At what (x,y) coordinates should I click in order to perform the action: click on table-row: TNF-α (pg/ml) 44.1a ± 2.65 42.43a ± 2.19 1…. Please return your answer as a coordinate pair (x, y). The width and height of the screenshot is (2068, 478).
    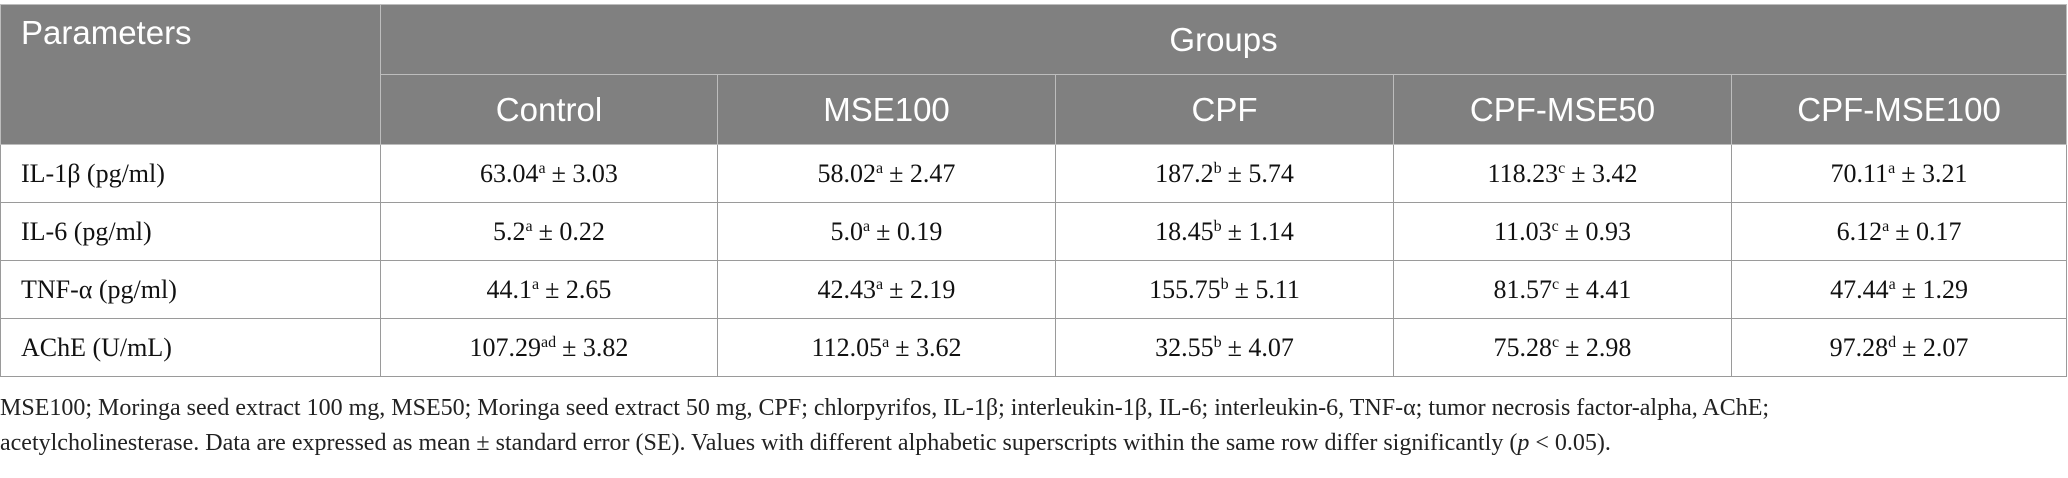
    Looking at the image, I should click on (1034, 289).